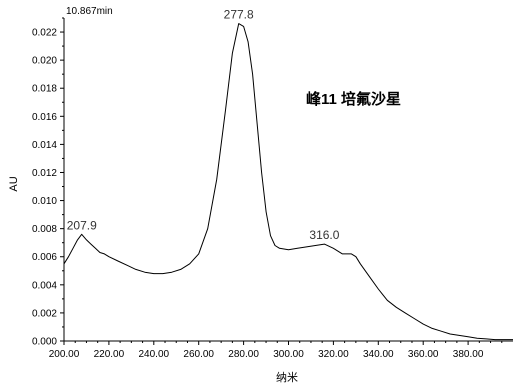  Describe the element at coordinates (378, 354) in the screenshot. I see `x-tick-label: 340.00` at that location.